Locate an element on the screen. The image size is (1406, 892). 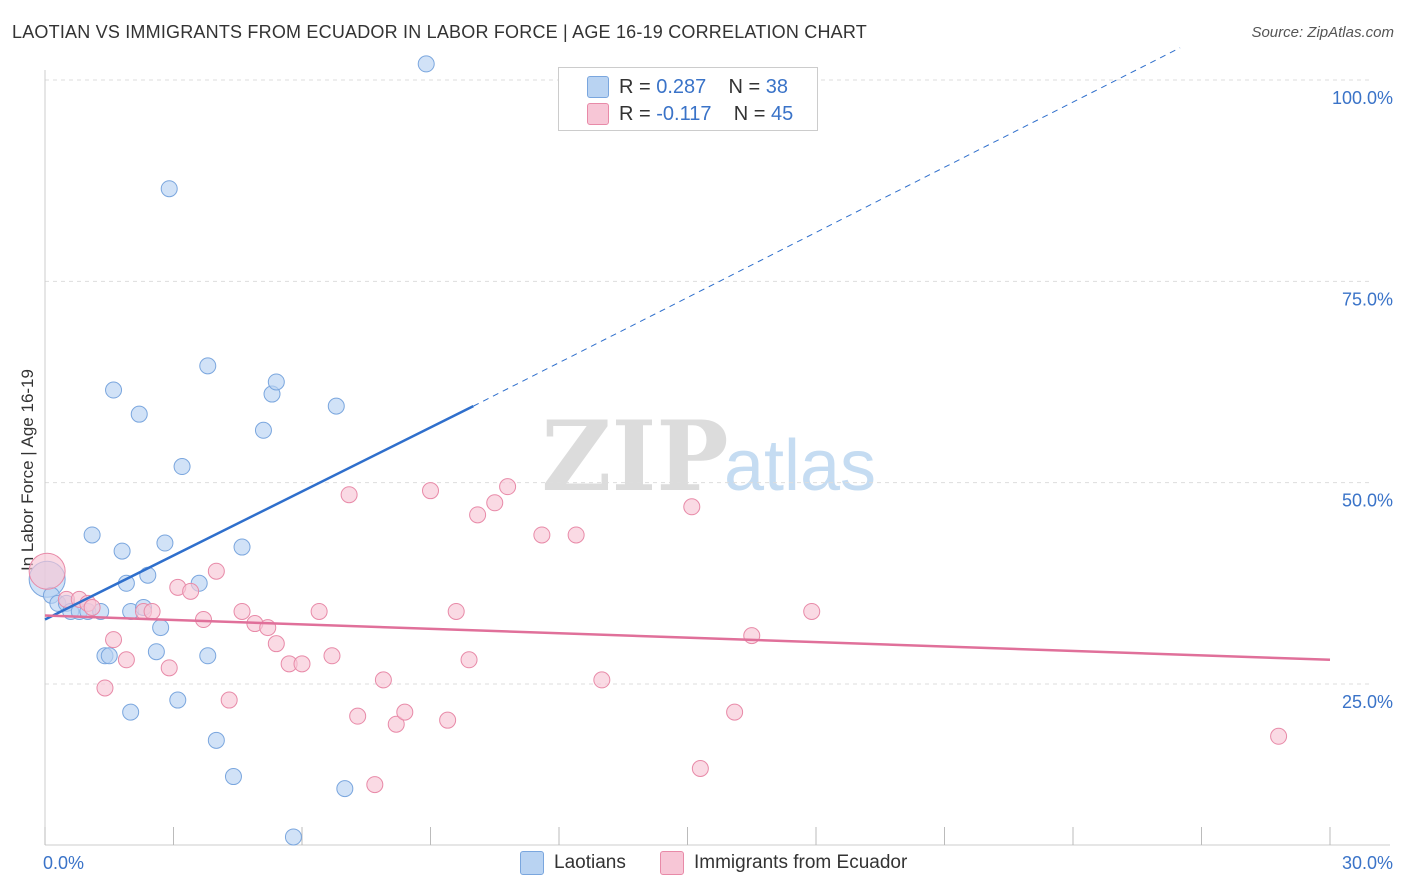
laotians-legend-swatch is located at coordinates (532, 863).